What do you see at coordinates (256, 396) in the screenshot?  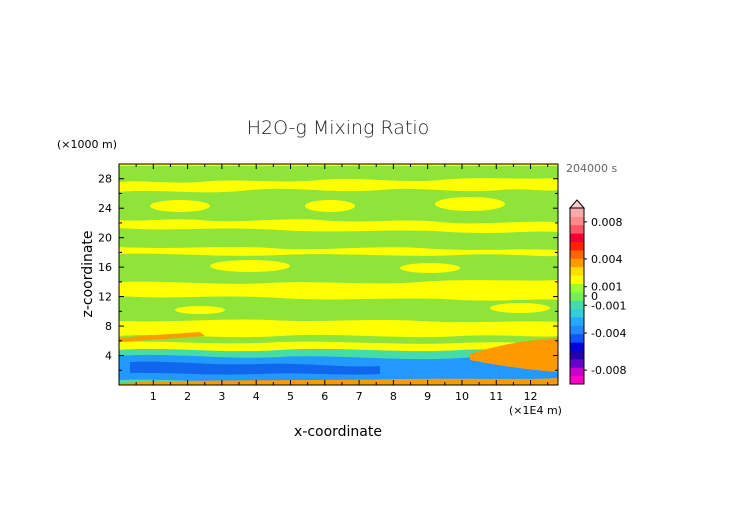 I see `x-tick-label: 4` at bounding box center [256, 396].